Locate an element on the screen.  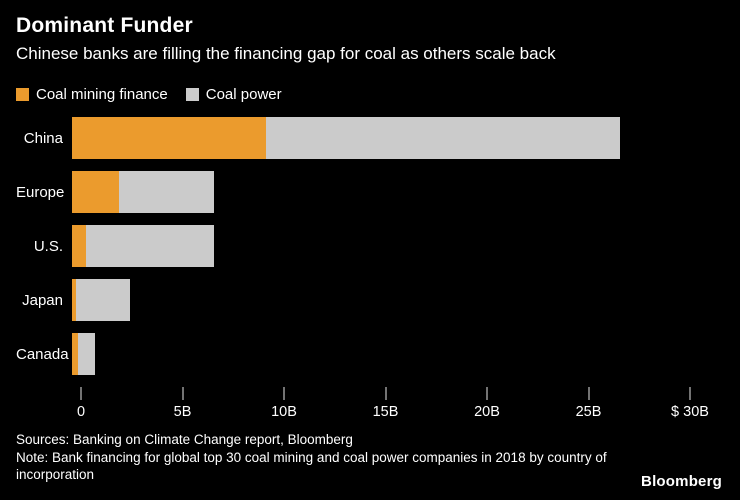
tick-label: $ 30B is located at coordinates (690, 412).